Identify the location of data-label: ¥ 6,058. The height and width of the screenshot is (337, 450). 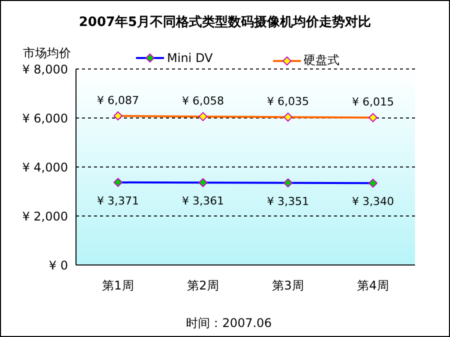
(203, 101).